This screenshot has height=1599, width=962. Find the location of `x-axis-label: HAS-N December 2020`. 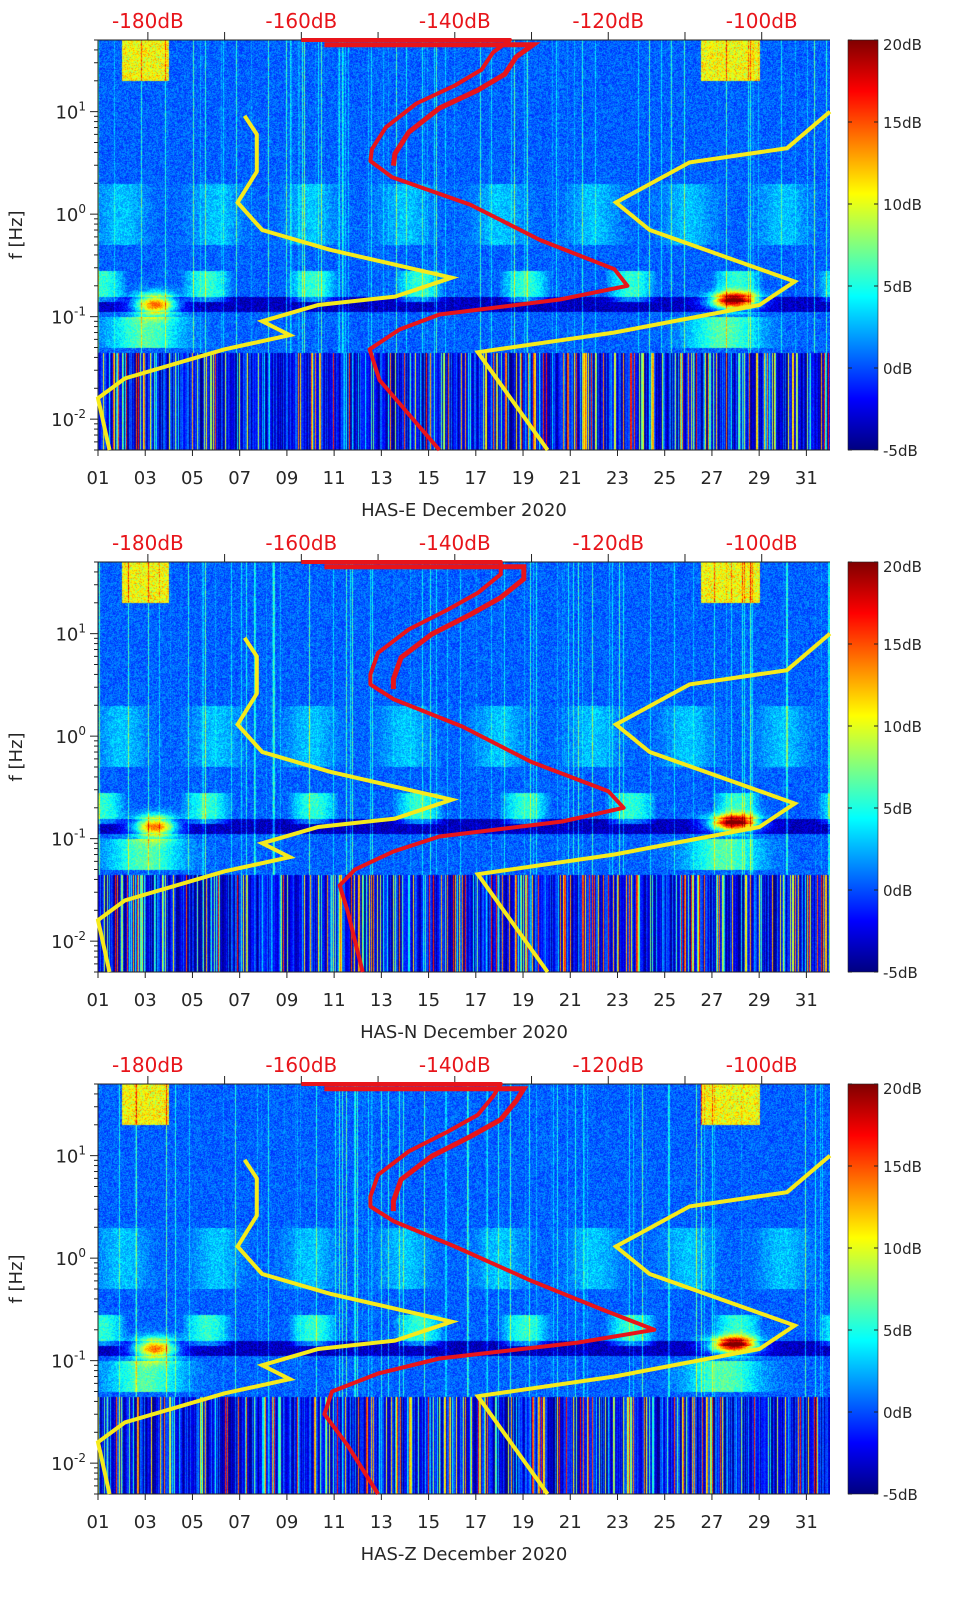

x-axis-label: HAS-N December 2020 is located at coordinates (464, 1032).